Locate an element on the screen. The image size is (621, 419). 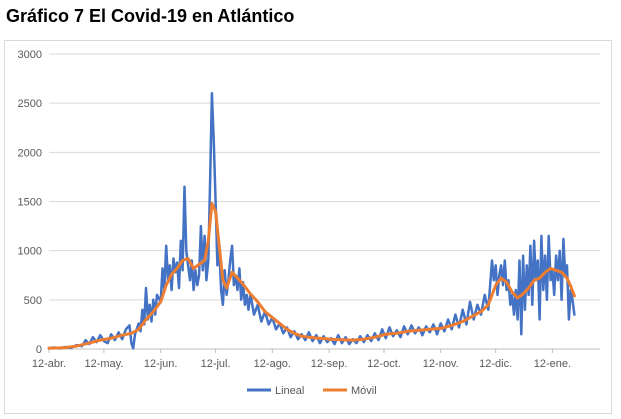
x-tick-label: 12-sep. is located at coordinates (329, 364).